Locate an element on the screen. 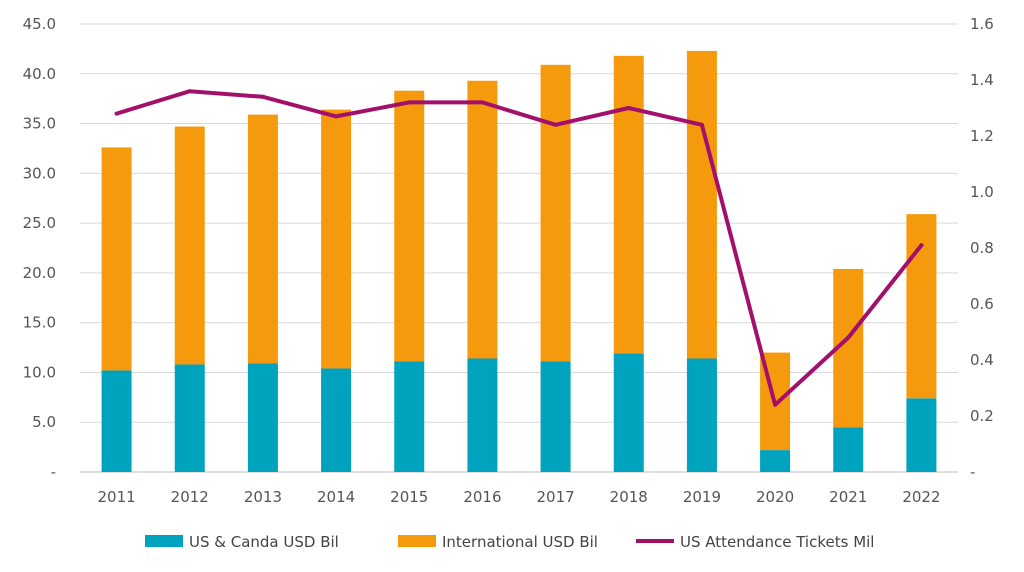 Image resolution: width=1024 pixels, height=572 pixels. bar-us-canda-usd-bil-2019 is located at coordinates (701, 415).